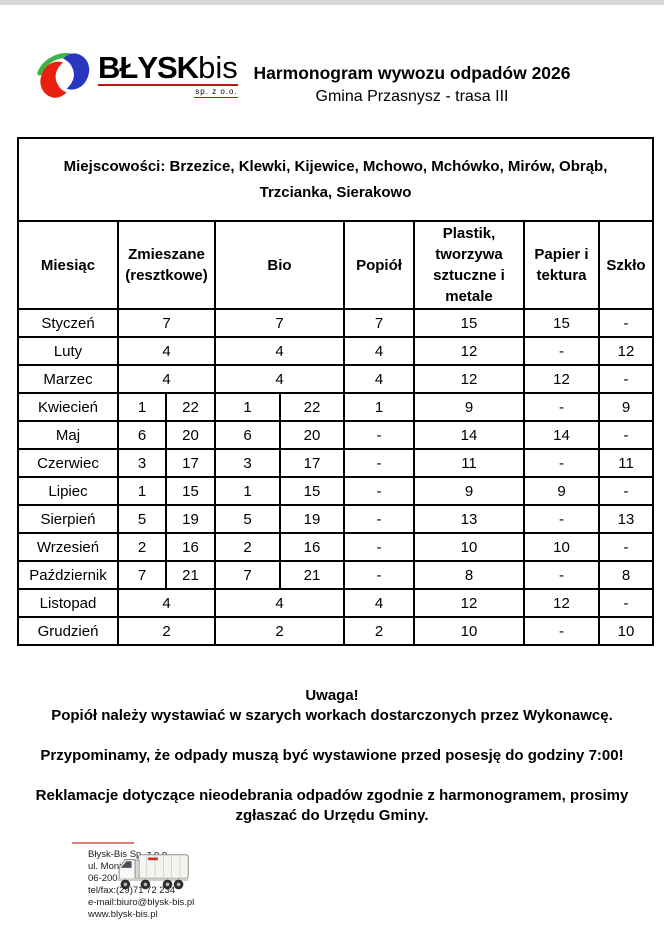 This screenshot has width=664, height=947. Describe the element at coordinates (68, 323) in the screenshot. I see `month-cell: Styczeń` at that location.